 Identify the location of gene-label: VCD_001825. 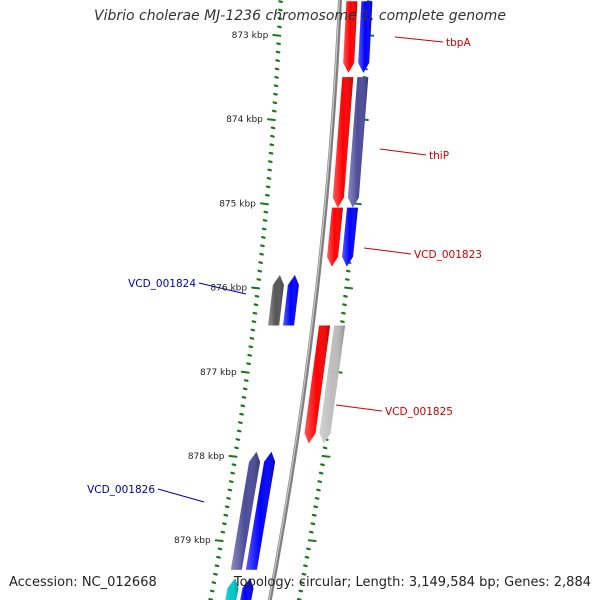
(419, 412).